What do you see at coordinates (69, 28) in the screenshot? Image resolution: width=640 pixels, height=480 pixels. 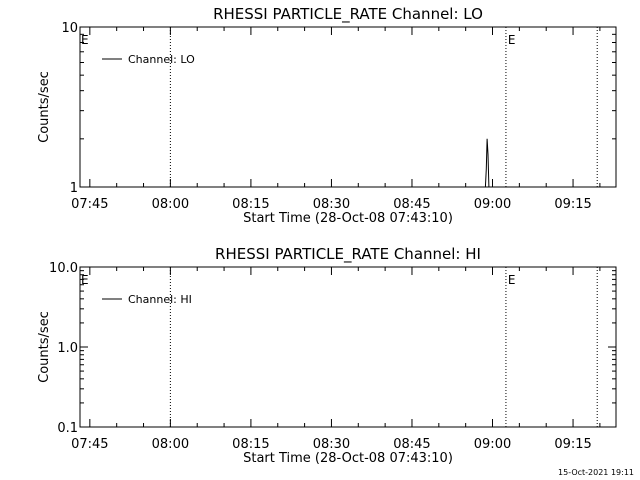 I see `y-tick-label: 10` at bounding box center [69, 28].